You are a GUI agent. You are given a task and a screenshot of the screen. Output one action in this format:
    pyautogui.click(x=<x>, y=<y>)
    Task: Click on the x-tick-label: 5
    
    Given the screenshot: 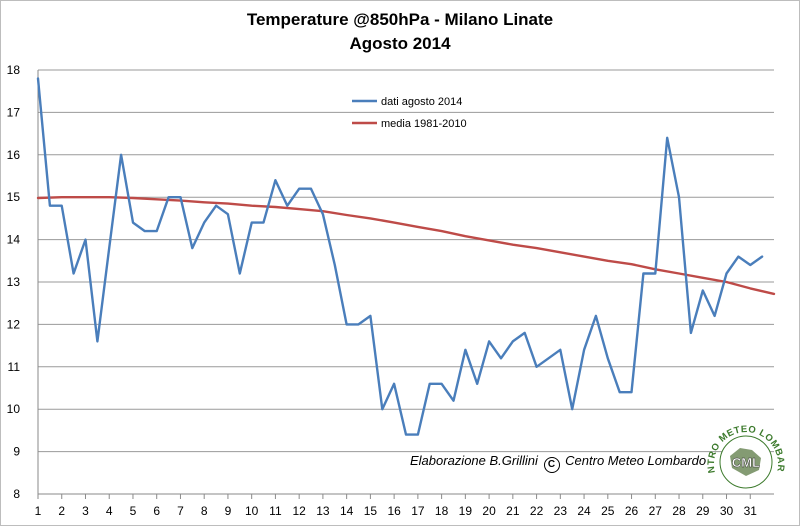 What is the action you would take?
    pyautogui.click(x=133, y=511)
    